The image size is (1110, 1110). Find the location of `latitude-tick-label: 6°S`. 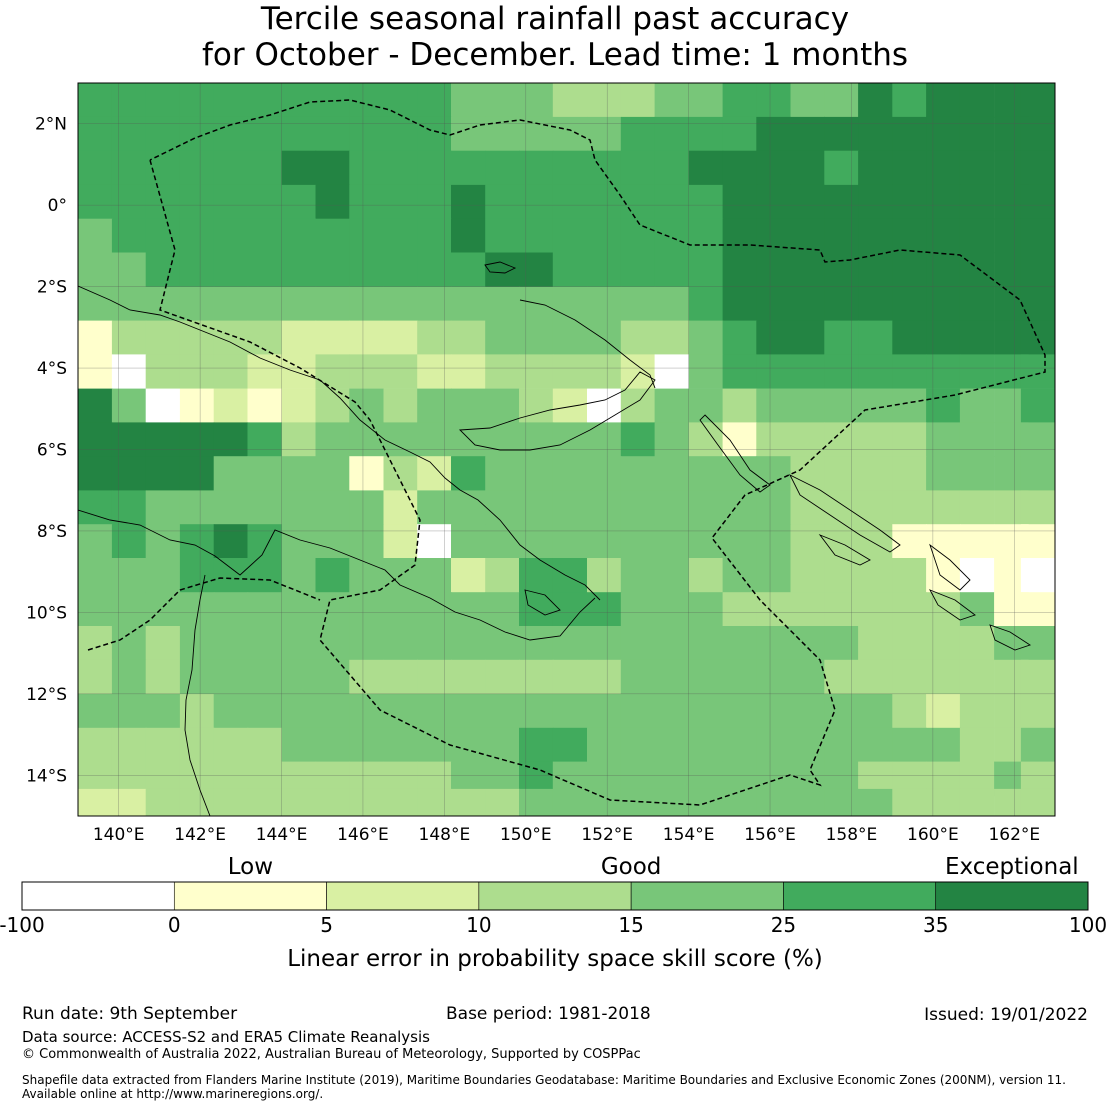

latitude-tick-label: 6°S is located at coordinates (52, 451).